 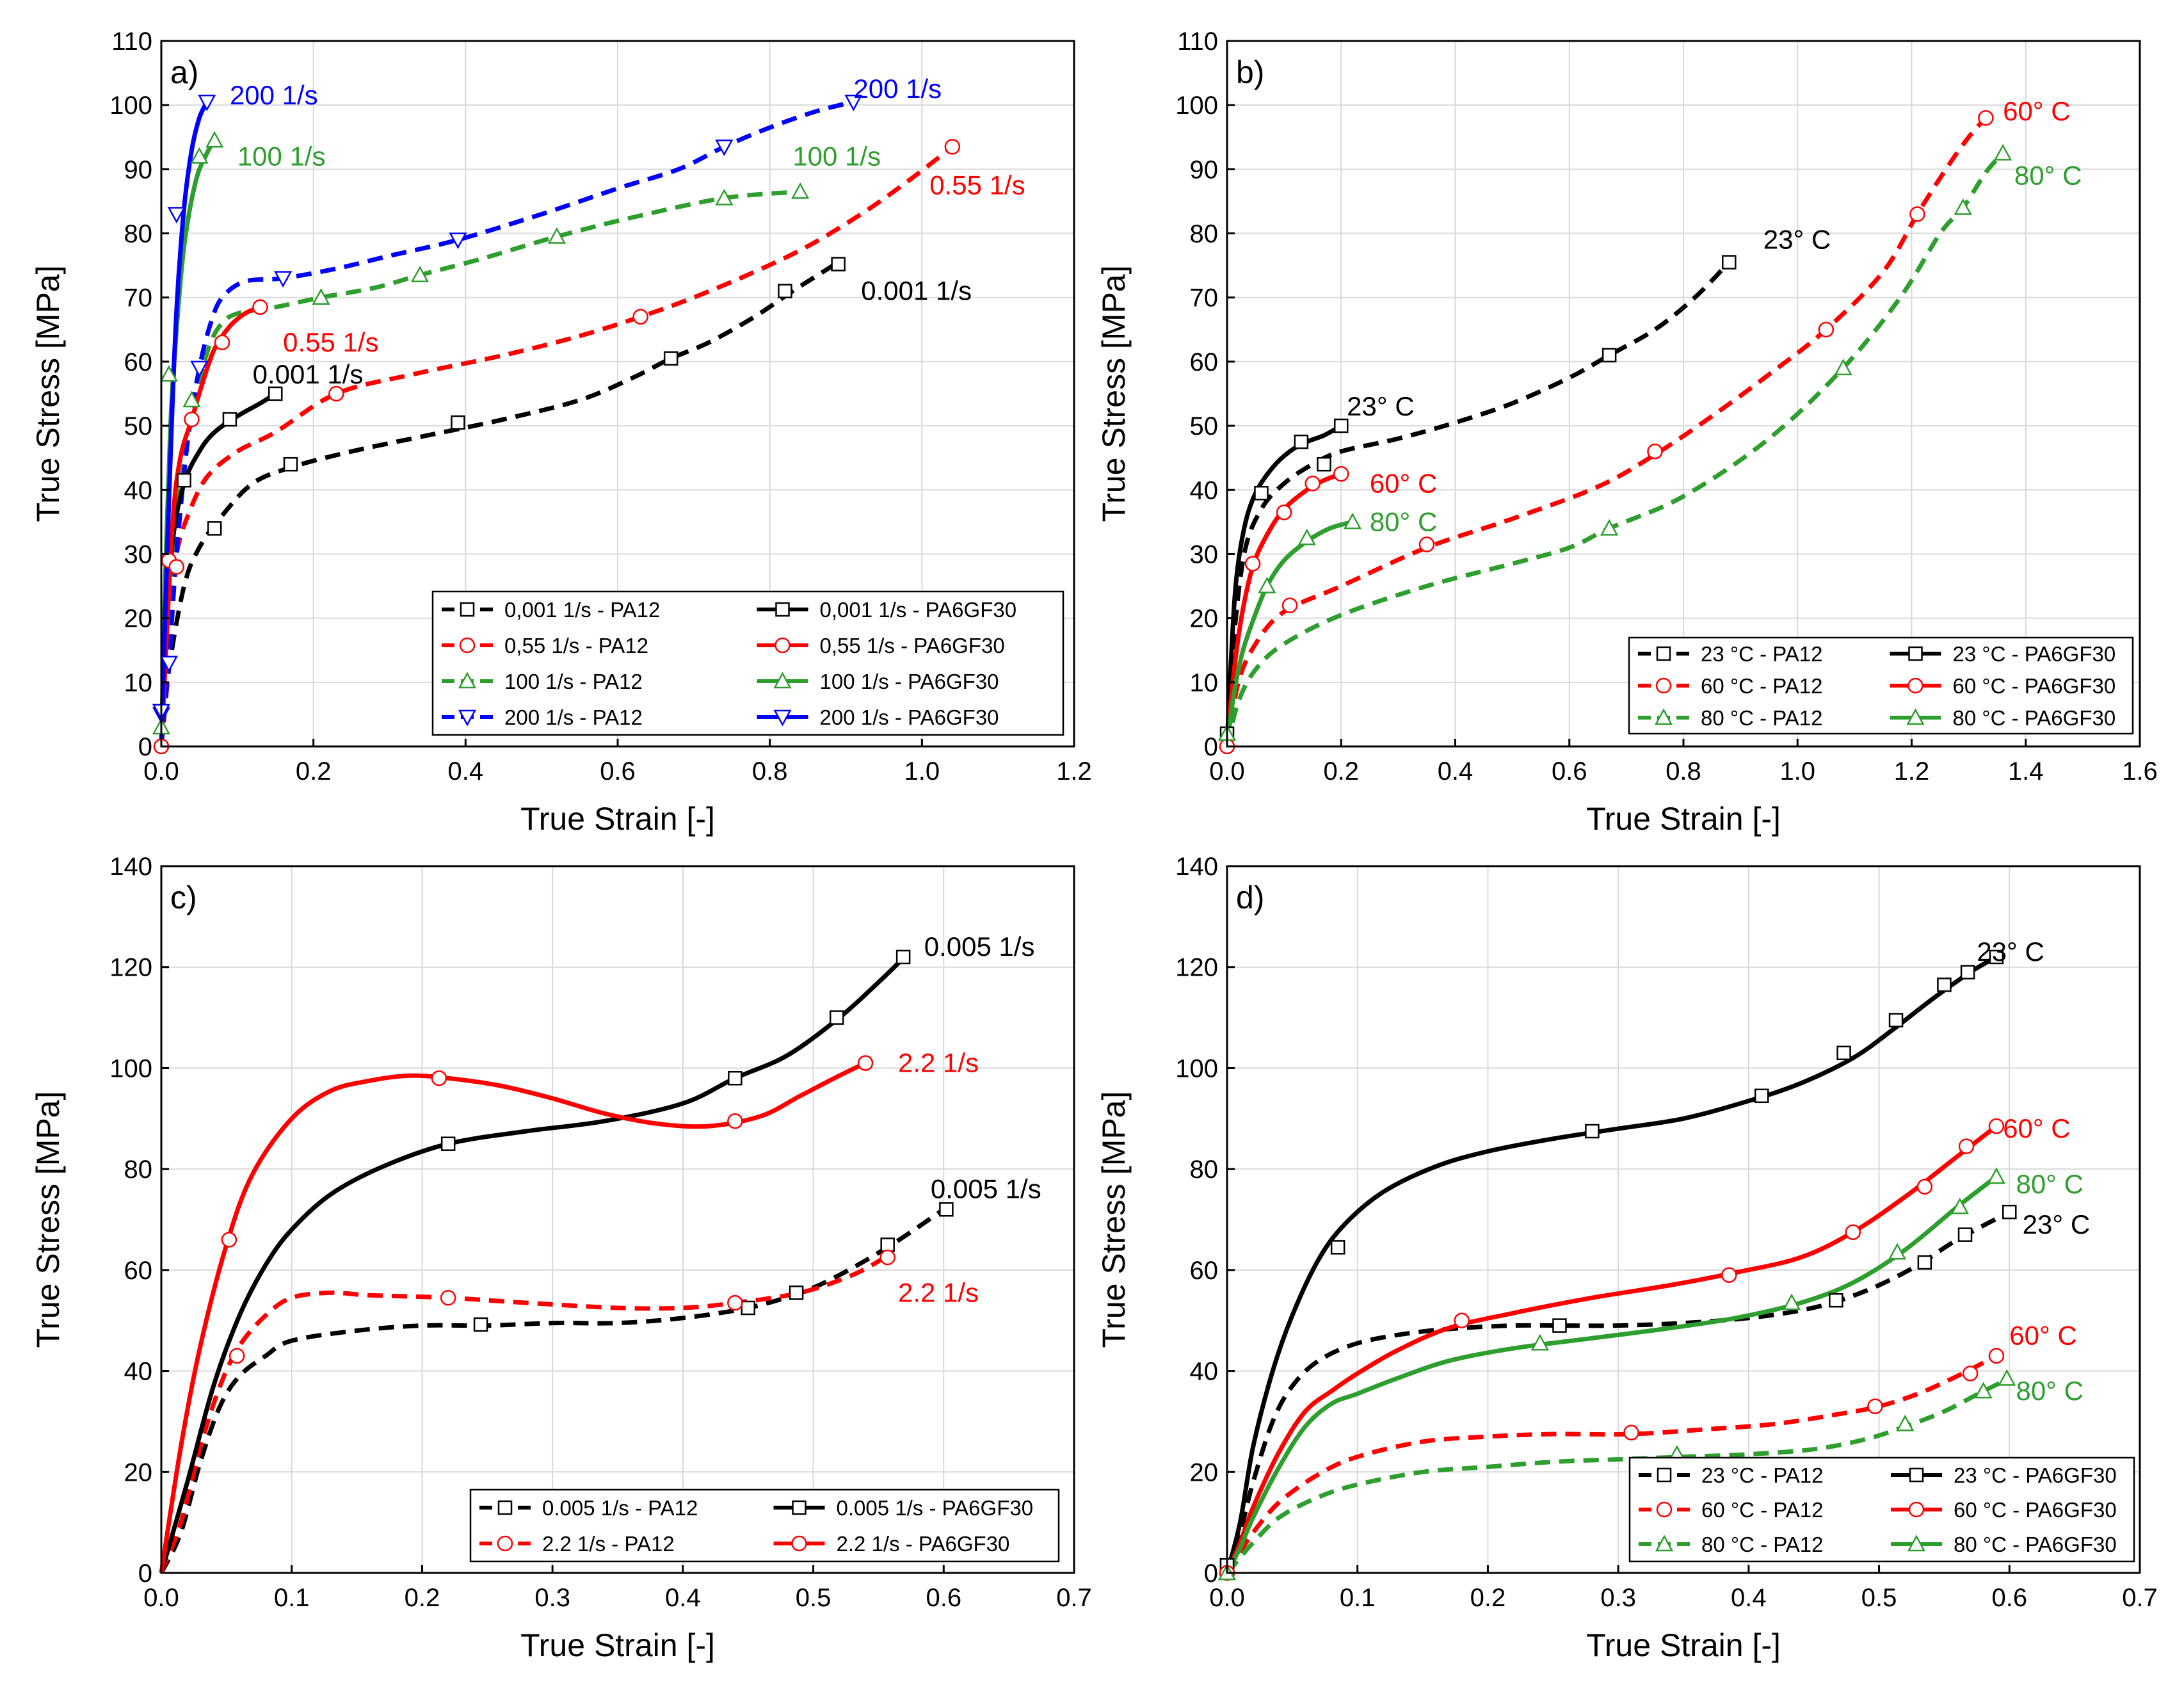 I want to click on y-tick-label: 100, so click(x=1196, y=106).